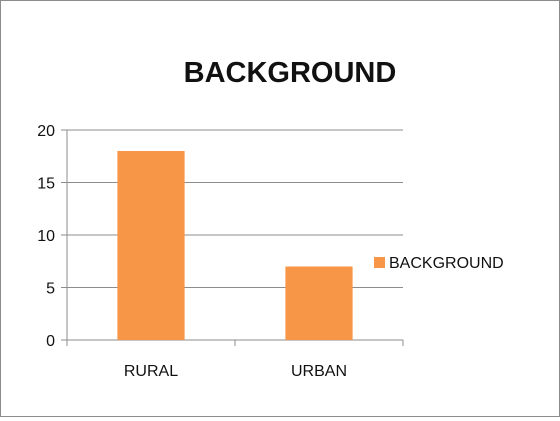  What do you see at coordinates (50, 341) in the screenshot?
I see `y-tick-label: 0` at bounding box center [50, 341].